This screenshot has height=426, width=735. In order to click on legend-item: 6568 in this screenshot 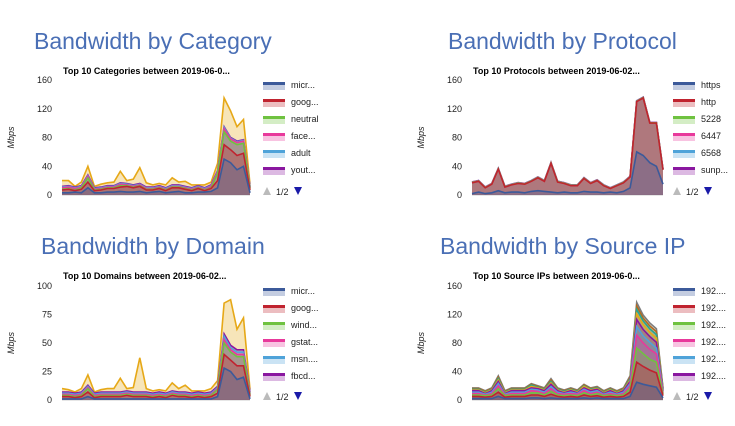, I will do `click(697, 153)`.